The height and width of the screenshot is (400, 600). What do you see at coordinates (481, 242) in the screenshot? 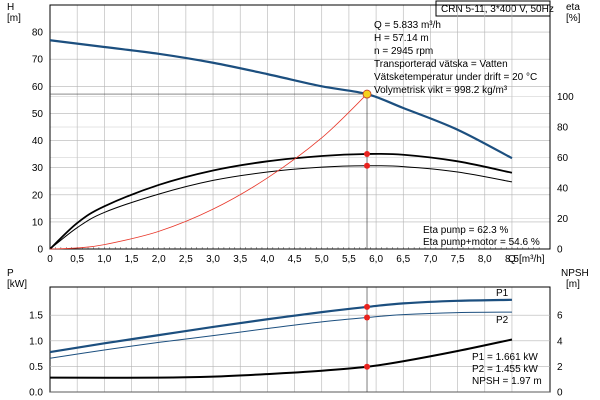
I see `efficiency-info-line: Eta pump+motor = 54.6 %` at bounding box center [481, 242].